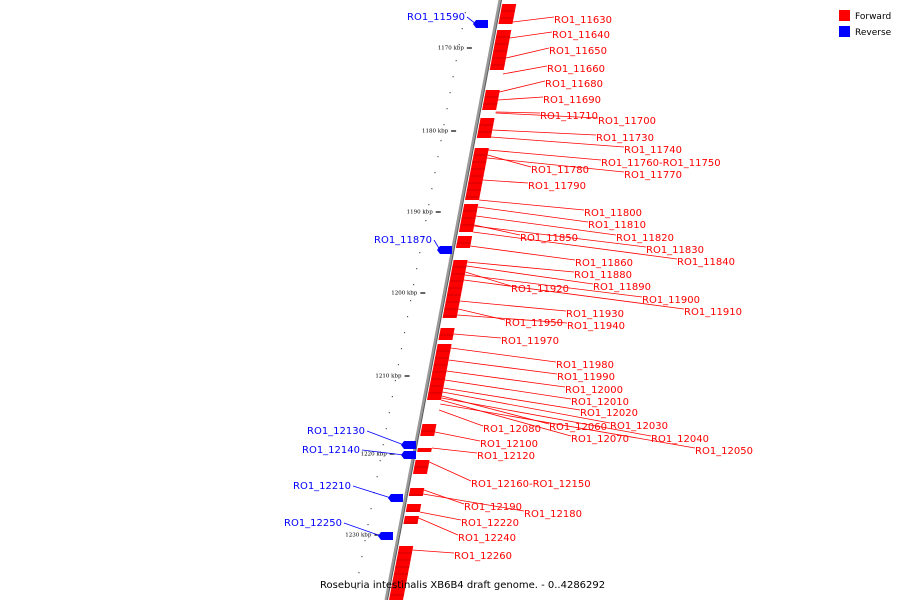 The width and height of the screenshot is (900, 600). Describe the element at coordinates (403, 240) in the screenshot. I see `reverse-gene-label: RO1_11870` at that location.